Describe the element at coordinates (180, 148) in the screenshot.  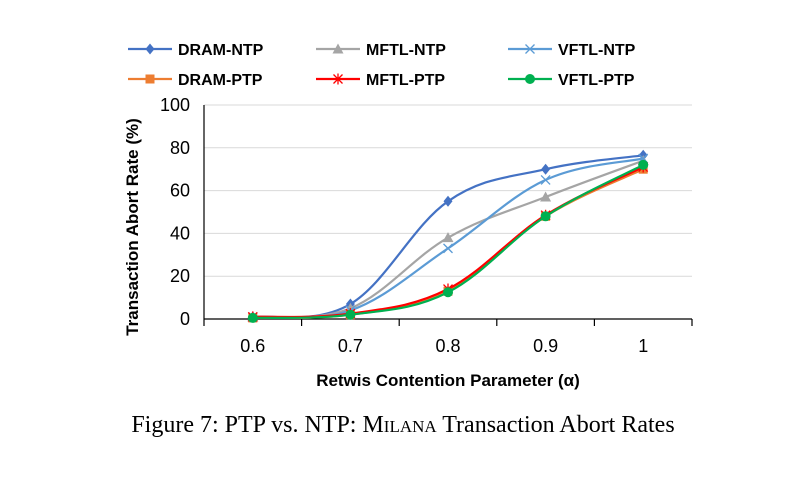
I see `y-tick-label: 80` at that location.